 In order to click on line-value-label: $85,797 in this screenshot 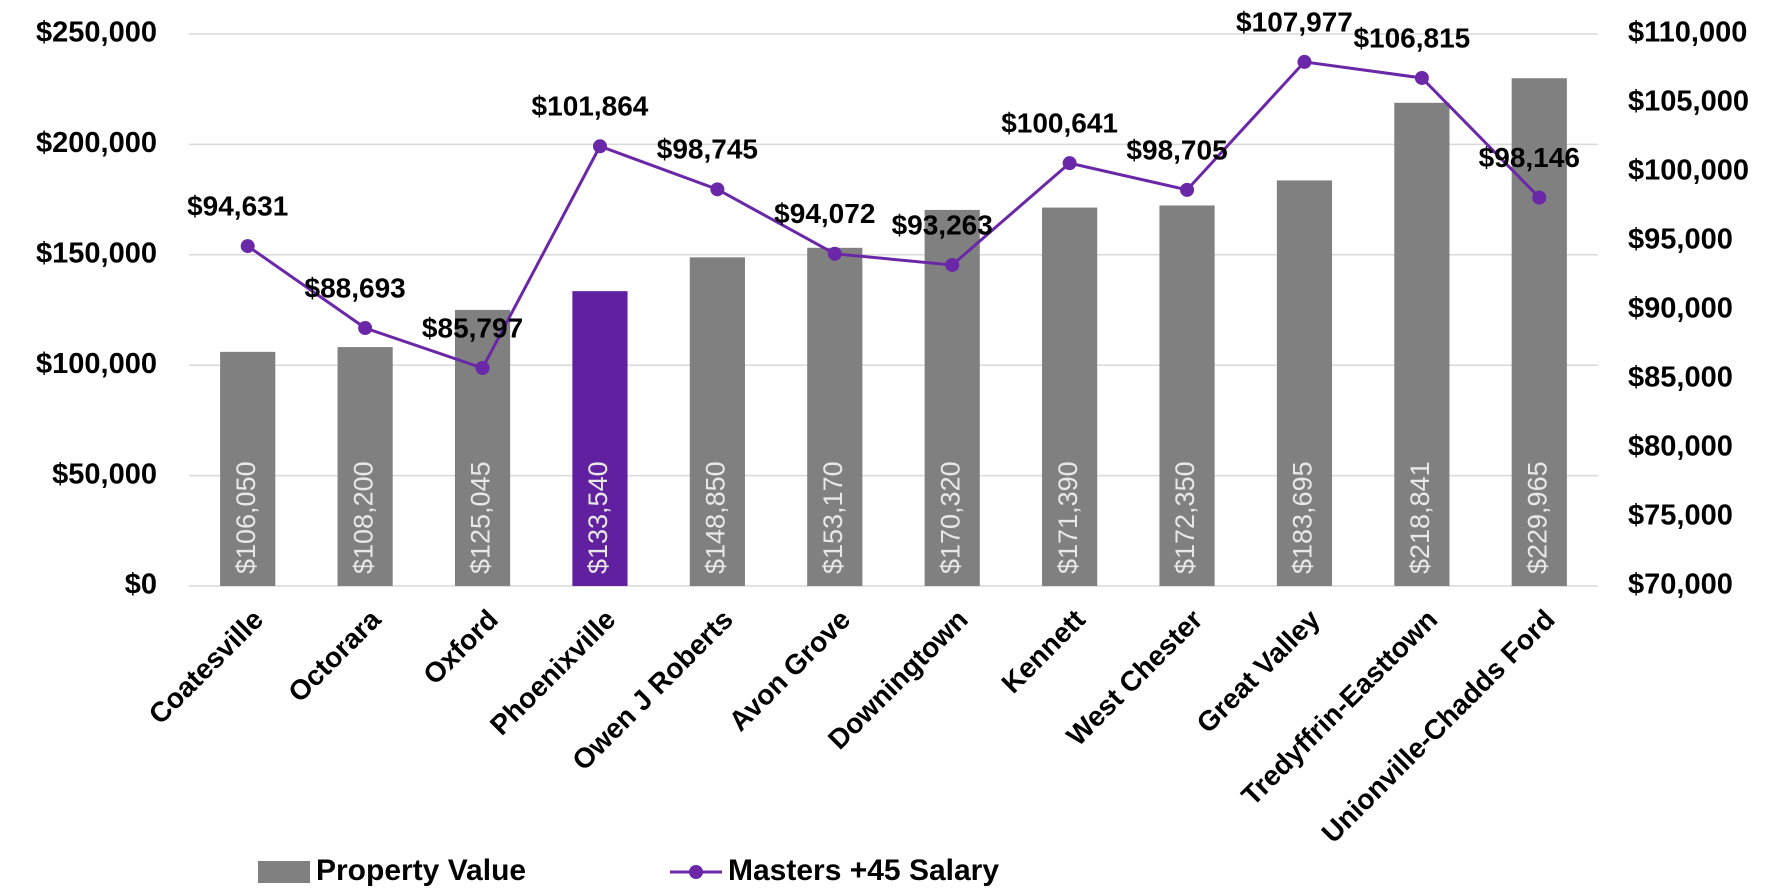, I will do `click(472, 327)`.